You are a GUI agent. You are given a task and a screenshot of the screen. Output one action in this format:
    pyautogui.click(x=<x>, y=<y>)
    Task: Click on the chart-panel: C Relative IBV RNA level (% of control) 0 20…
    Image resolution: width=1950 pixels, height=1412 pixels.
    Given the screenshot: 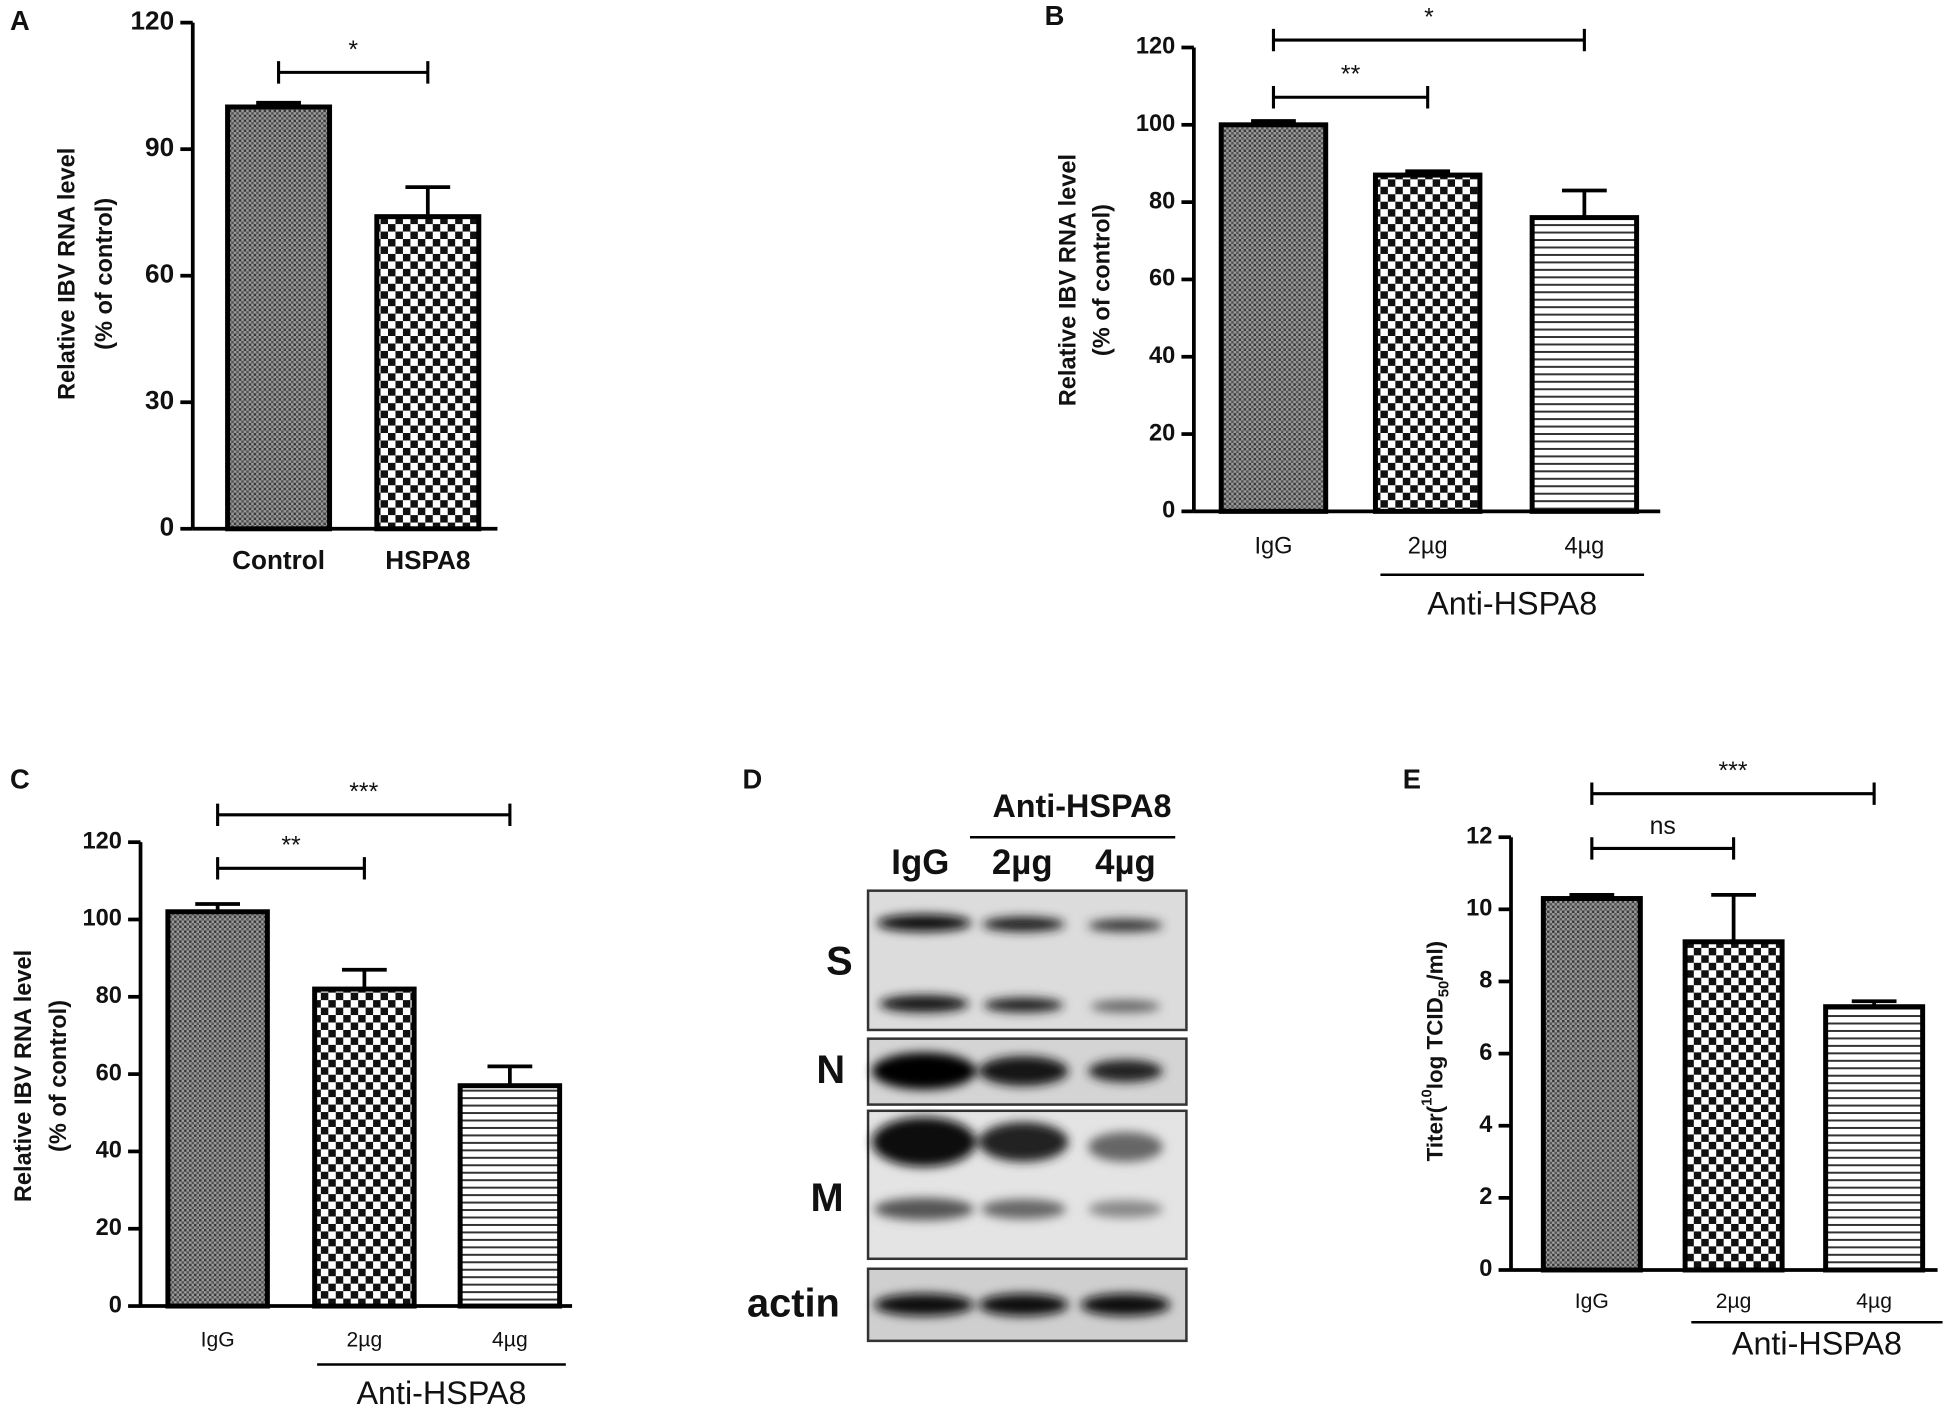 What is the action you would take?
    pyautogui.click(x=291, y=1087)
    